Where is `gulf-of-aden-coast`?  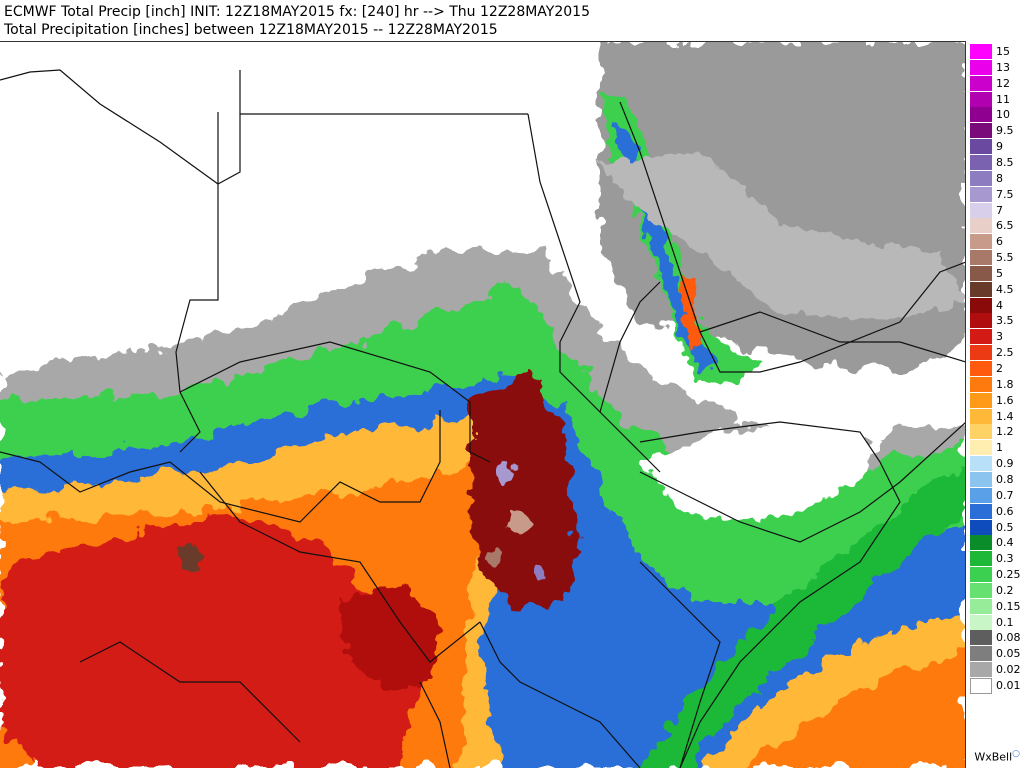
gulf-of-aden-coast is located at coordinates (760, 442).